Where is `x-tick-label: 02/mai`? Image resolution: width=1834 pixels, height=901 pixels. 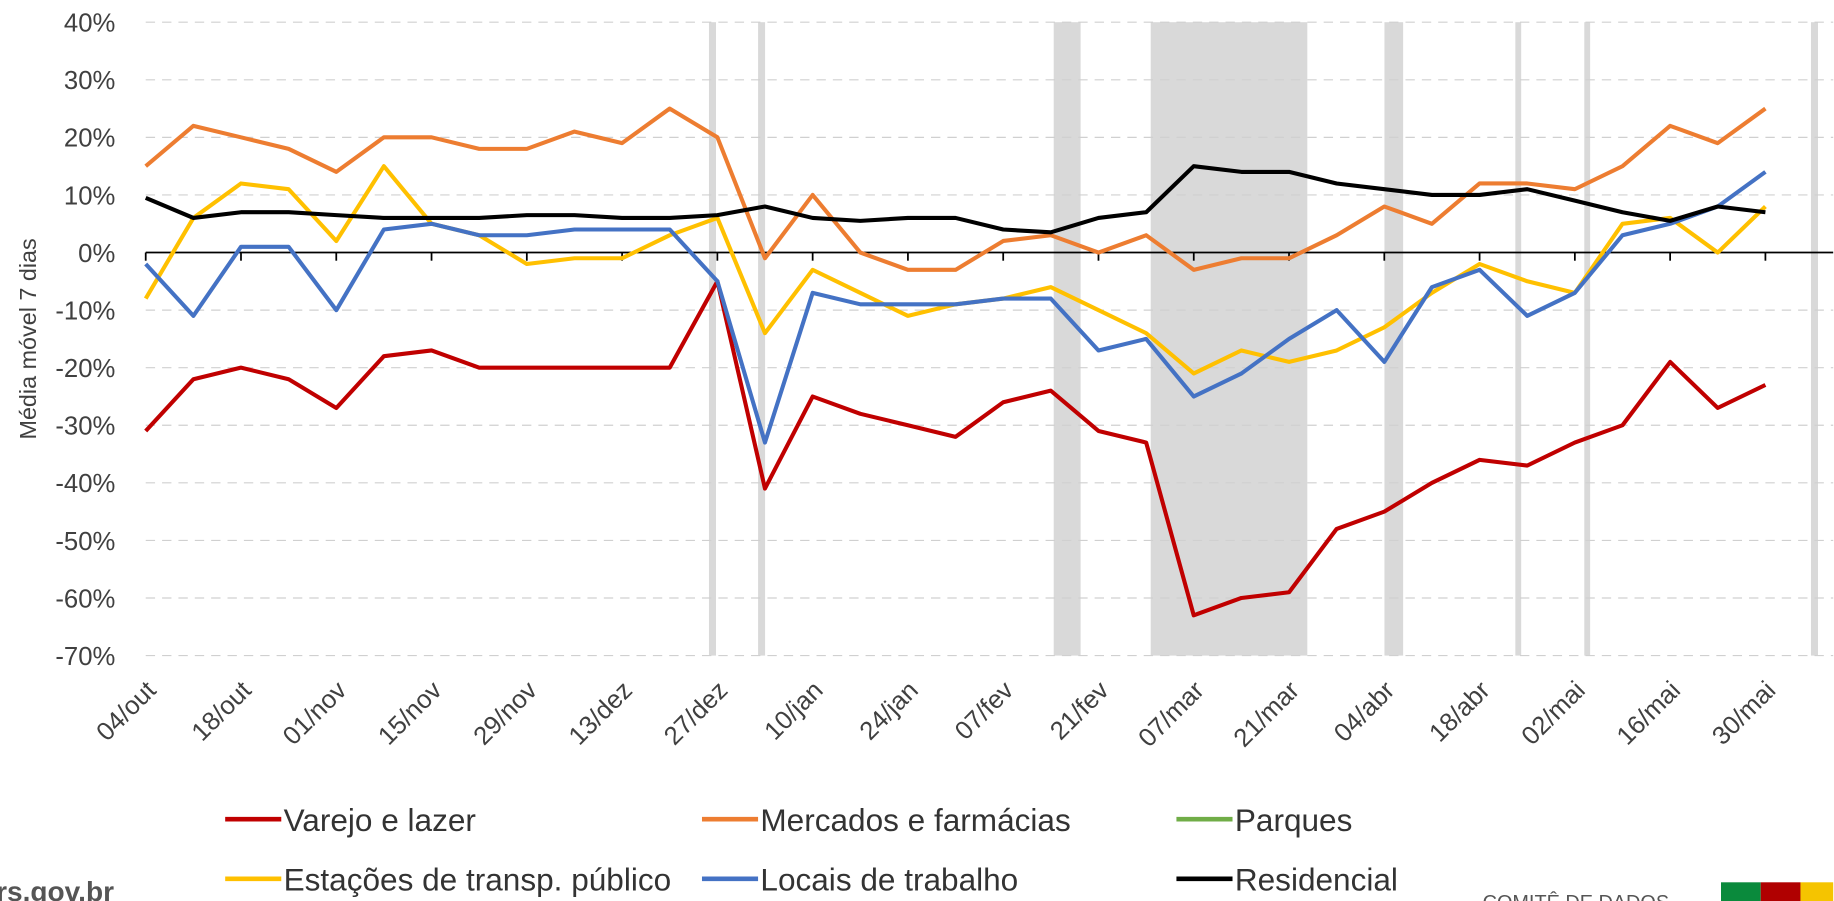
x-tick-label: 02/mai is located at coordinates (1553, 713).